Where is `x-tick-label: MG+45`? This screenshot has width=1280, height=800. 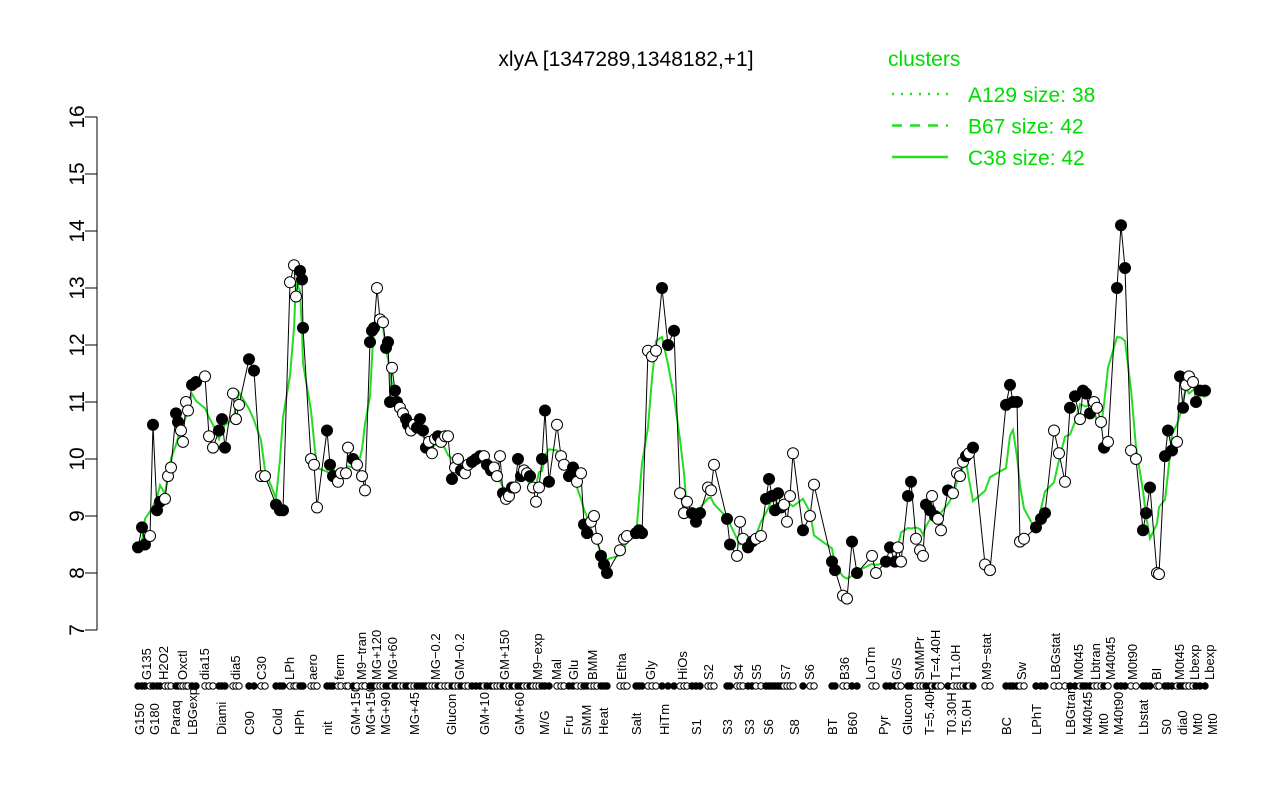
x-tick-label: MG+45 is located at coordinates (414, 713).